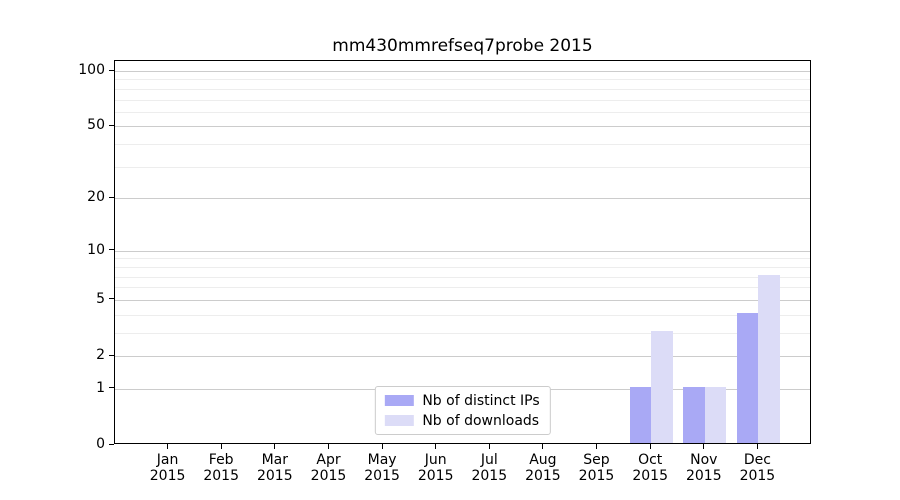  What do you see at coordinates (275, 446) in the screenshot?
I see `x-tick-mark-mar` at bounding box center [275, 446].